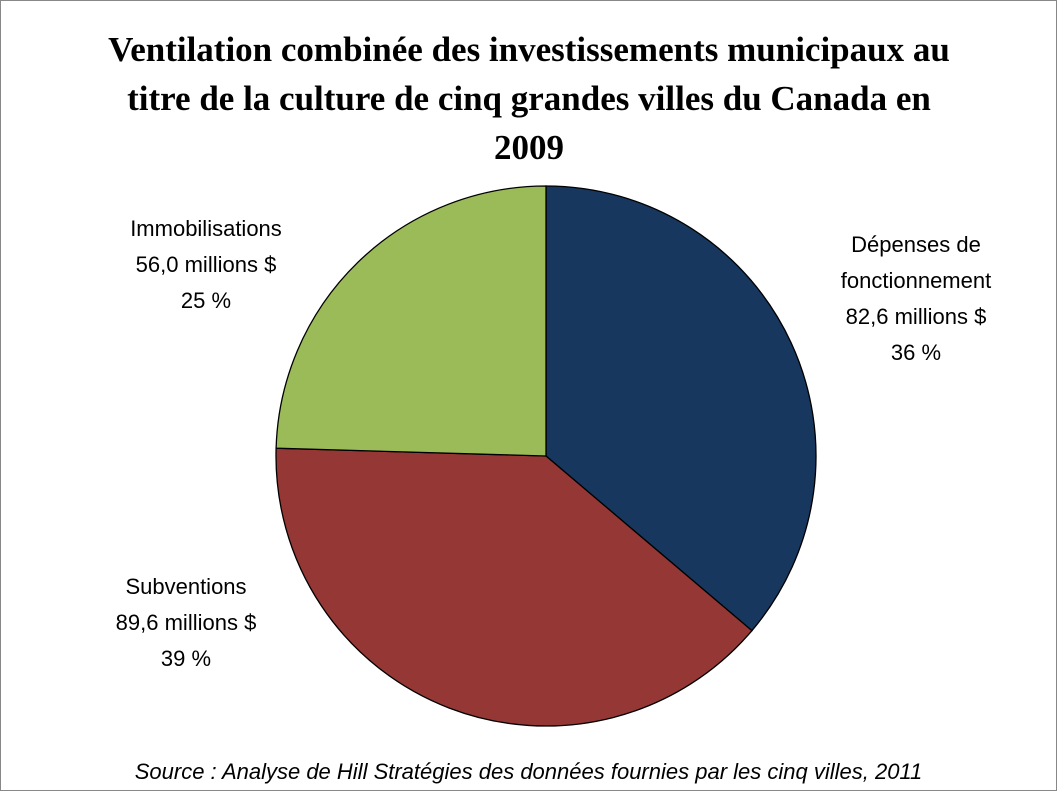 The width and height of the screenshot is (1057, 791). I want to click on category-label: Subventions, so click(186, 586).